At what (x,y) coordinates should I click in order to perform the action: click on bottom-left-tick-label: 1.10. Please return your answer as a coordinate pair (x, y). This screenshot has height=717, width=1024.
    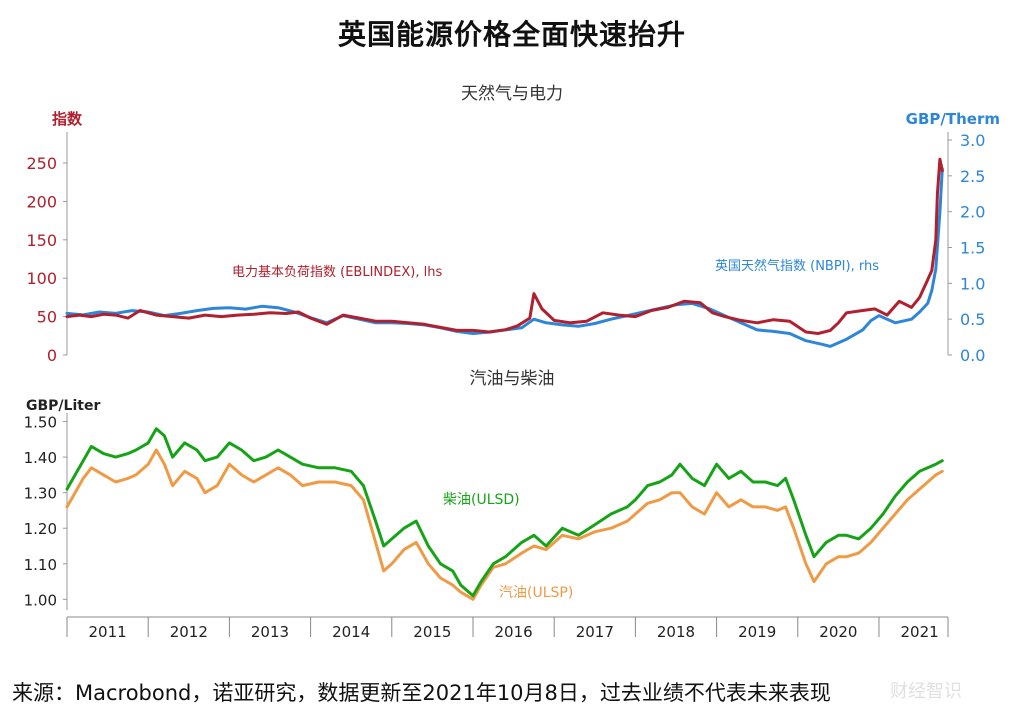
    Looking at the image, I should click on (40, 565).